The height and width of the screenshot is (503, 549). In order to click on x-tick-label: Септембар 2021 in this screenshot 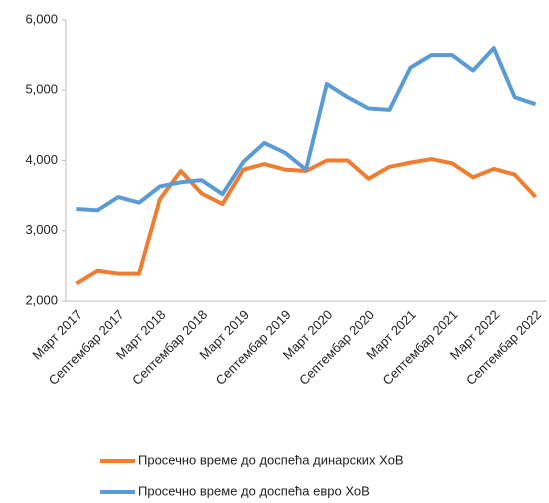, I will do `click(420, 347)`.